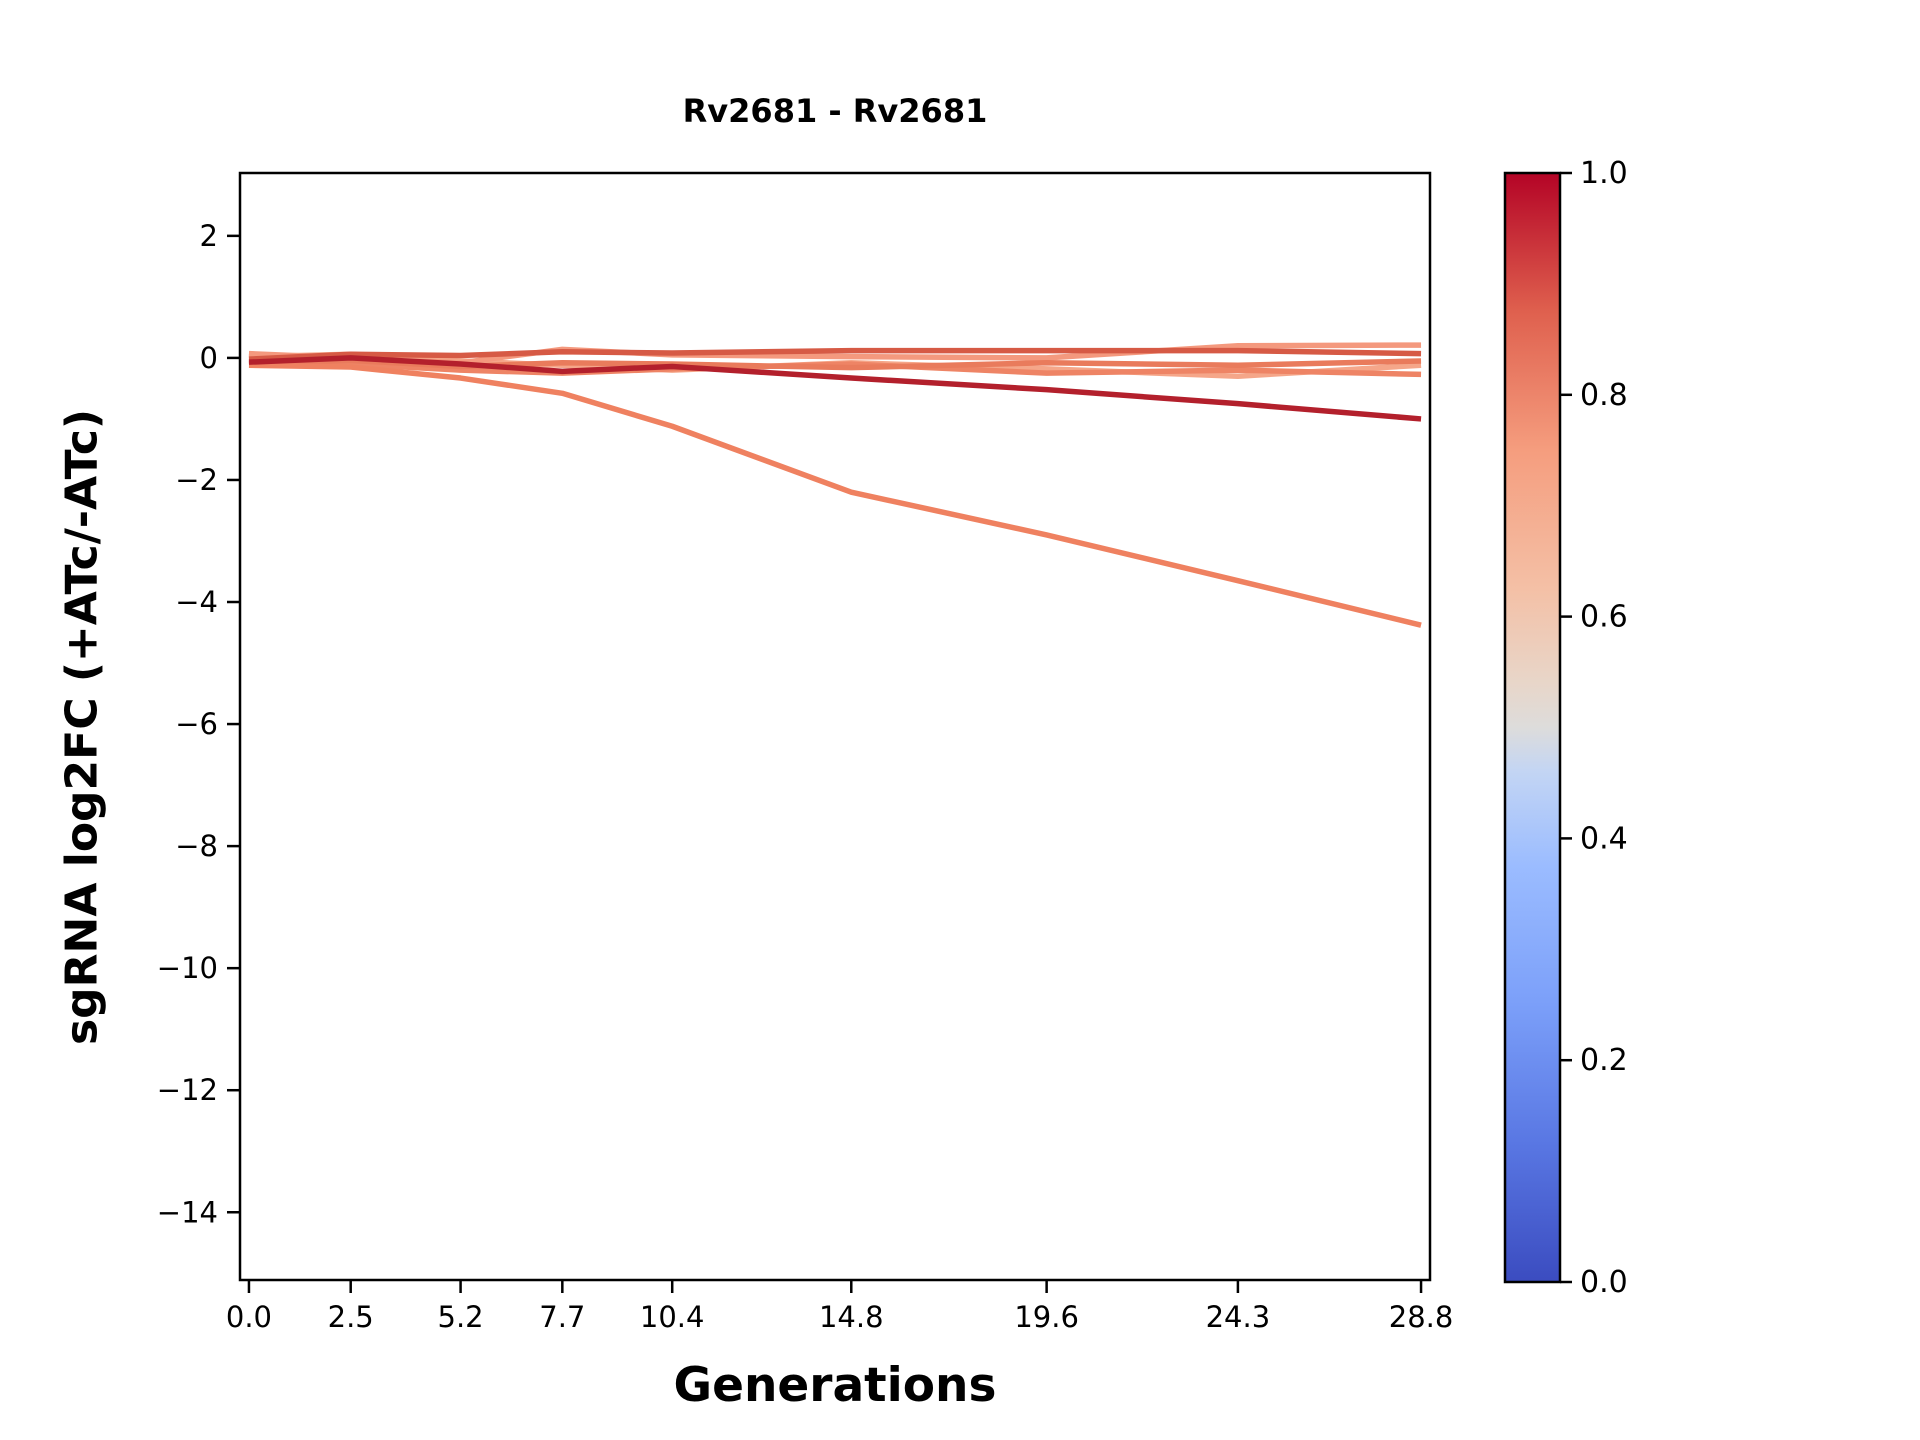  What do you see at coordinates (196, 846) in the screenshot?
I see `y-tick-label: −8` at bounding box center [196, 846].